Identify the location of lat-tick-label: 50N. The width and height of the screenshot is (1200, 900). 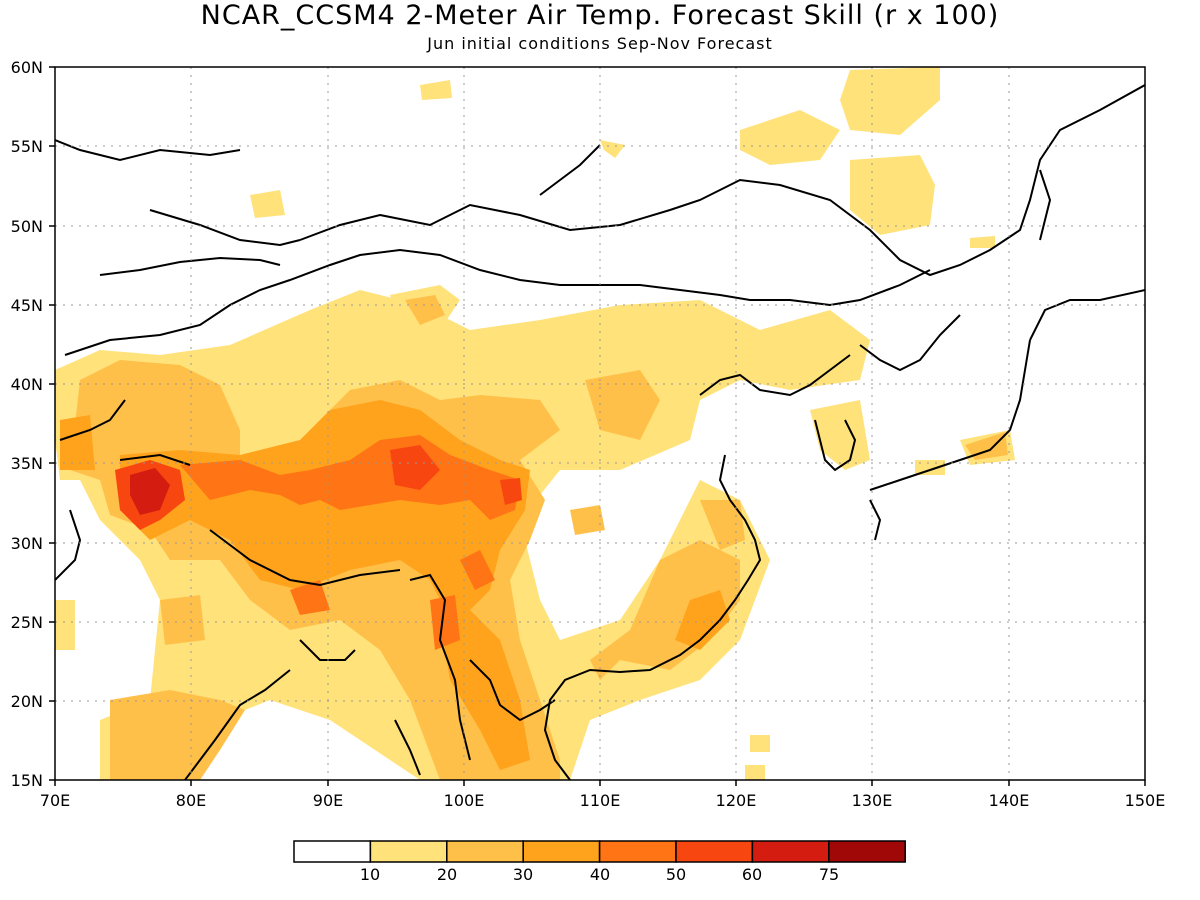
(27, 226).